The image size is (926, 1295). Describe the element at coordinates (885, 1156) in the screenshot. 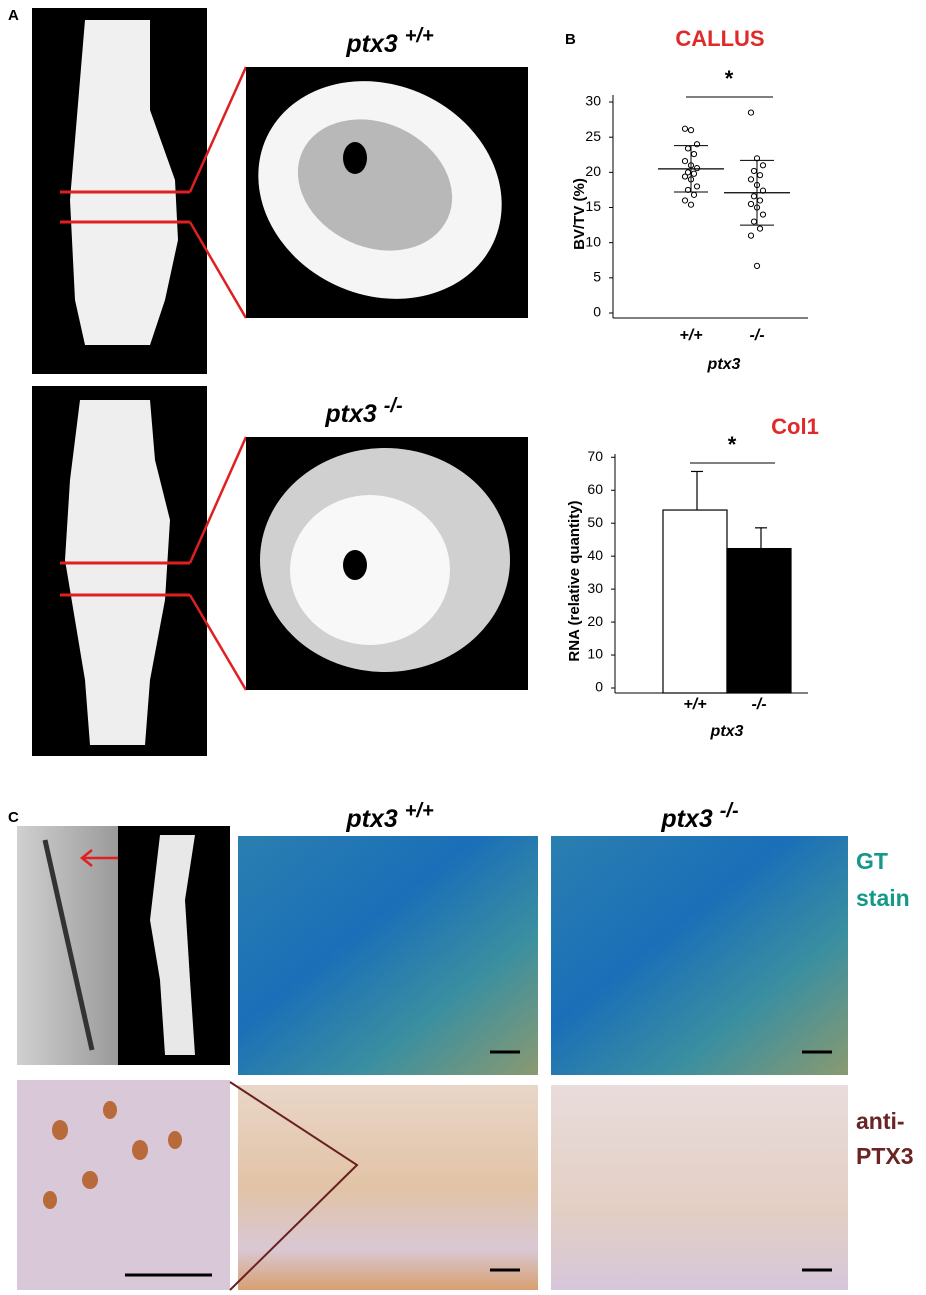

I see `stain-label: PTX3` at that location.